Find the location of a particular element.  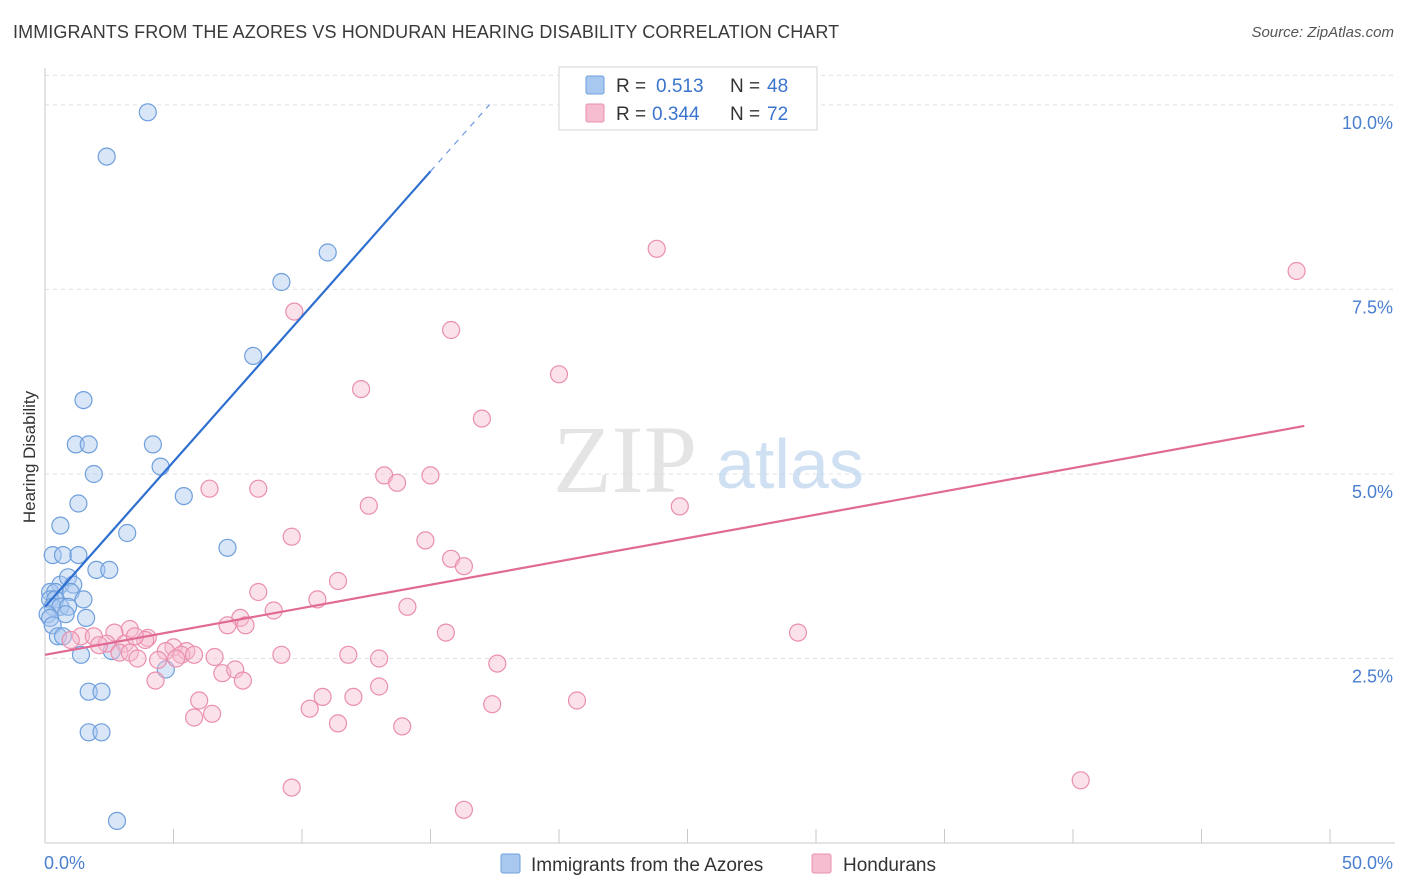

watermark-atlas: atlas is located at coordinates (790, 464).